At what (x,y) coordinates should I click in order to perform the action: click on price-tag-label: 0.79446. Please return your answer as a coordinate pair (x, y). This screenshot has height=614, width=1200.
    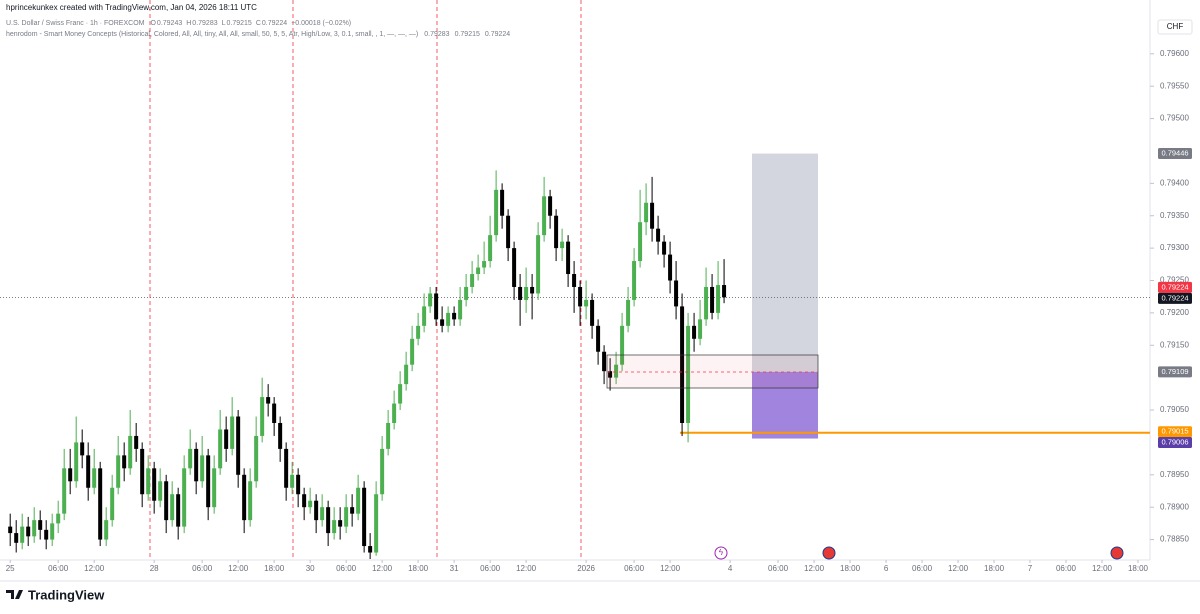
    Looking at the image, I should click on (1174, 153).